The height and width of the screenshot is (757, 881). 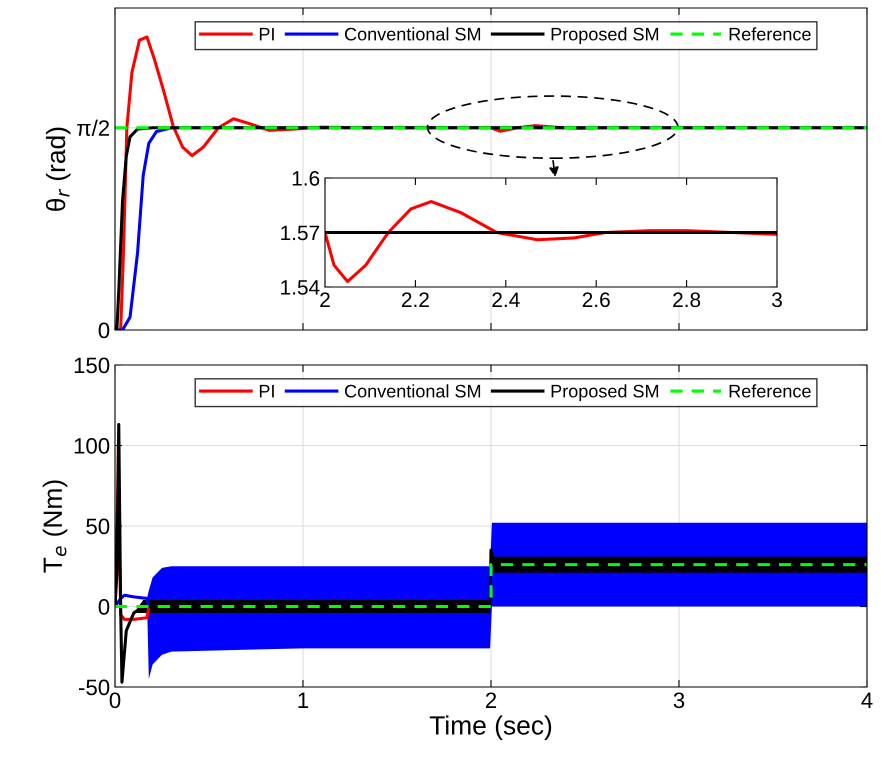 I want to click on y-tick-label: -50, so click(x=94, y=688).